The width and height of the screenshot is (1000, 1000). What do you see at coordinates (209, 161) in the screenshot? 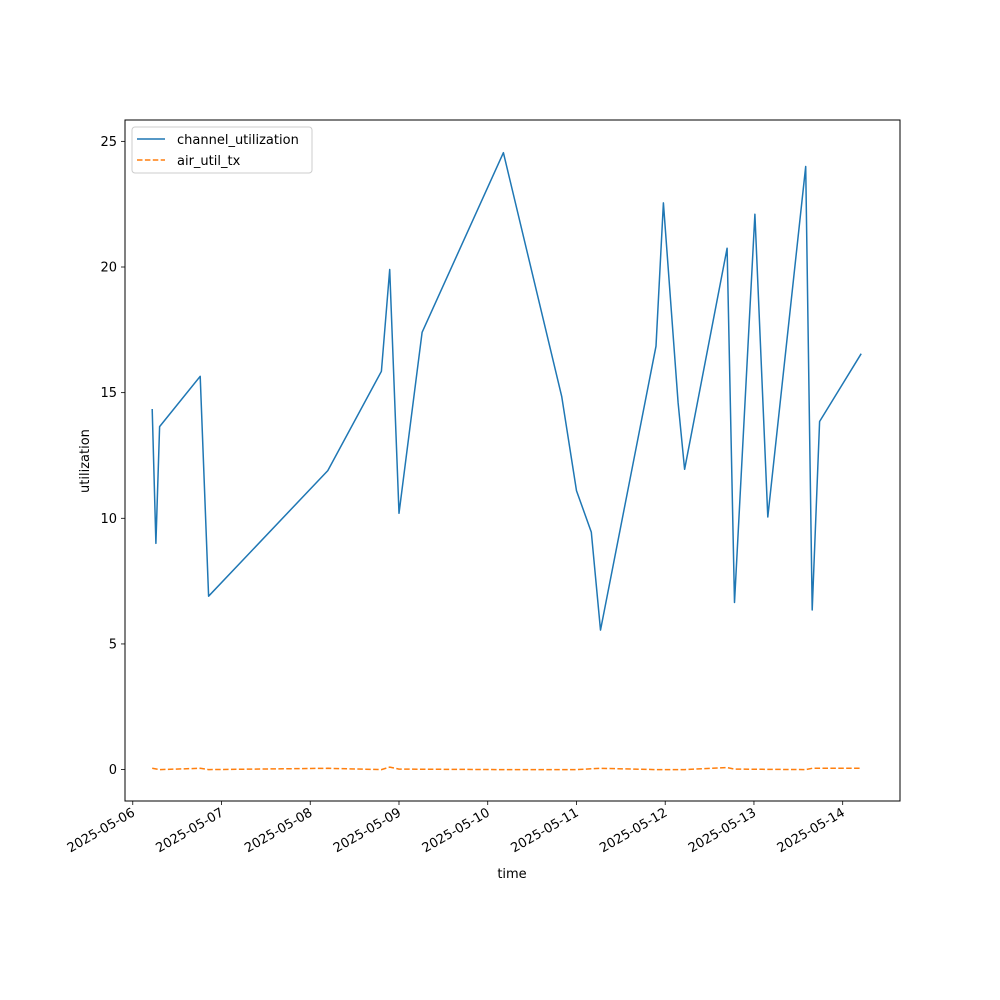
I see `legend-label-air-util-tx: air_util_tx` at bounding box center [209, 161].